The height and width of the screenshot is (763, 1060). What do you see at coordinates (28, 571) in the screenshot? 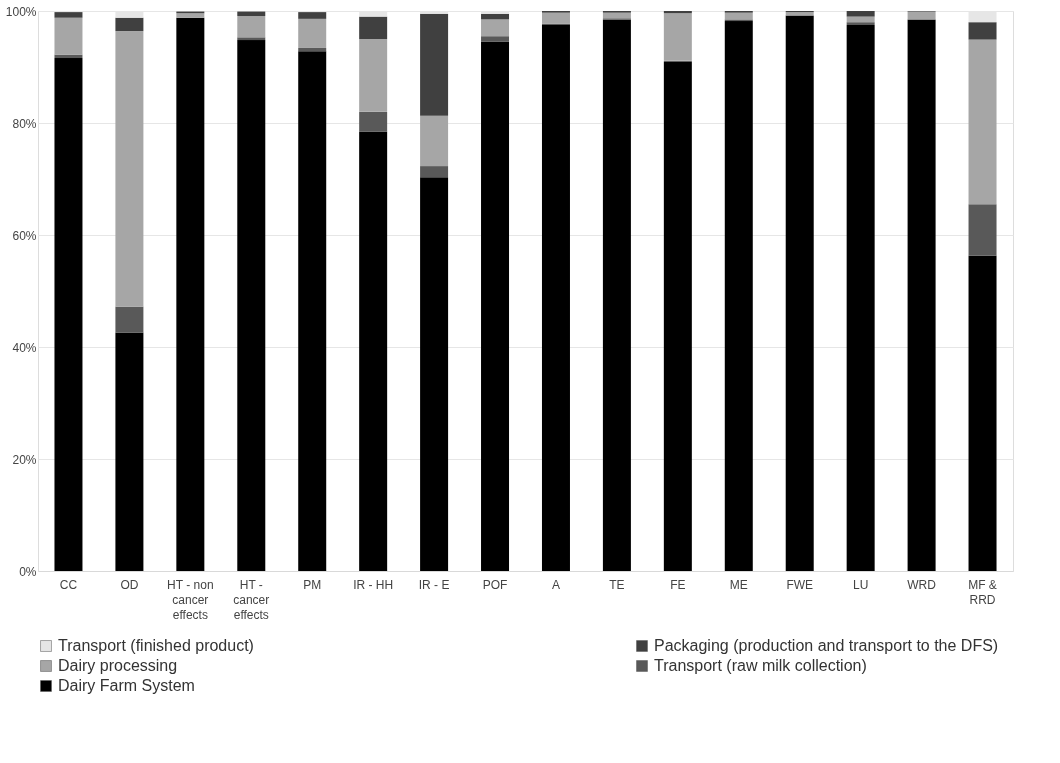
I see `y-tick-label: 0%` at bounding box center [28, 571].